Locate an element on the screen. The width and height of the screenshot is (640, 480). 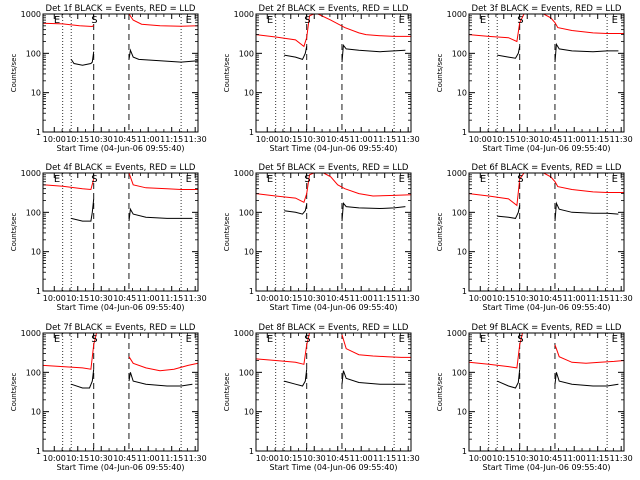
chart-title: Det 8f BLACK = Events, RED = LLD is located at coordinates (334, 328).